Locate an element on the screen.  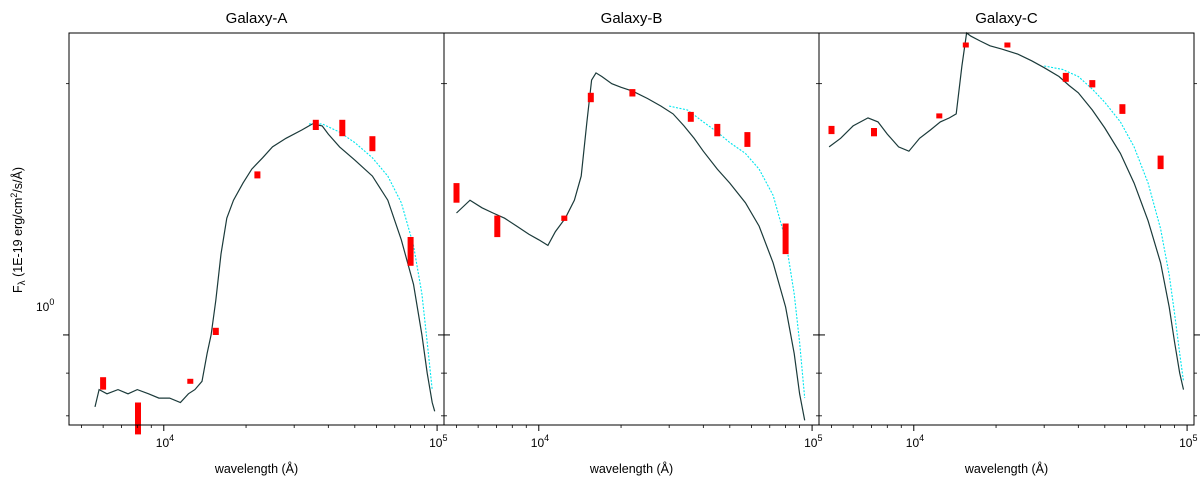
panel-title-2: Galaxy-B is located at coordinates (632, 18).